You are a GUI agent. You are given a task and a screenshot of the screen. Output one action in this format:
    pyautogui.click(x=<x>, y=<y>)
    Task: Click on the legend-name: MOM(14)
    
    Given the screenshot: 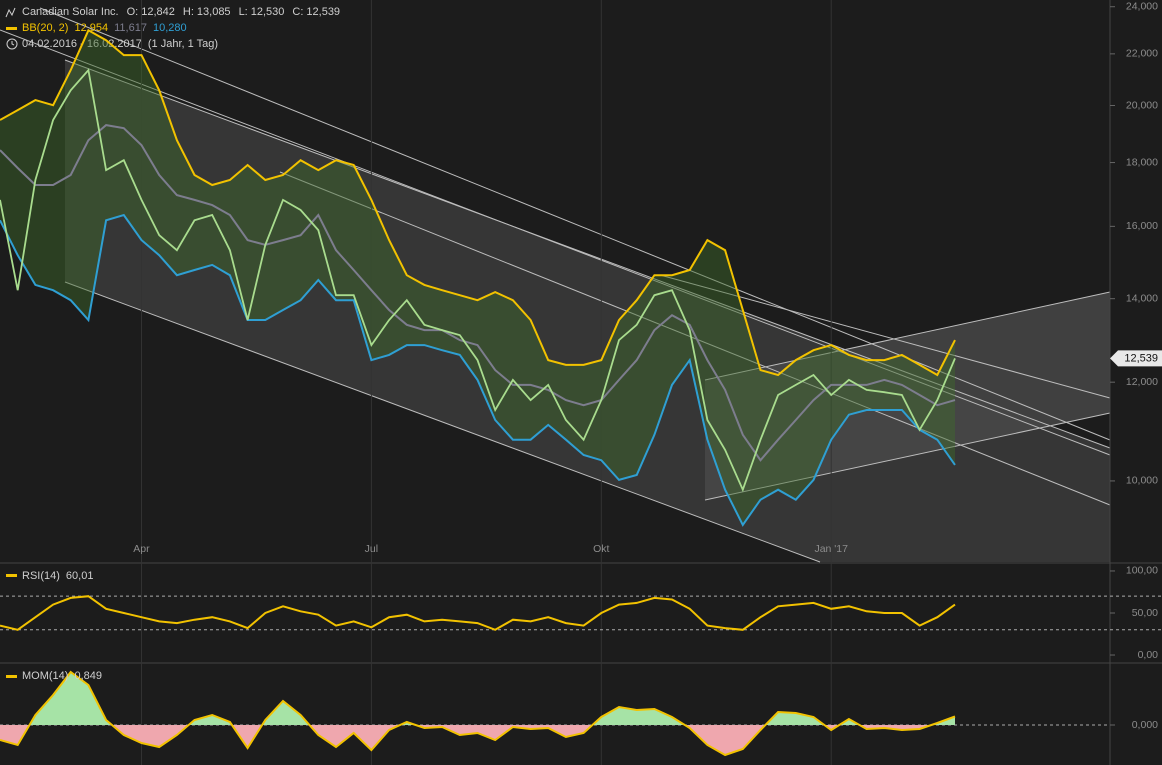 What is the action you would take?
    pyautogui.click(x=45, y=676)
    